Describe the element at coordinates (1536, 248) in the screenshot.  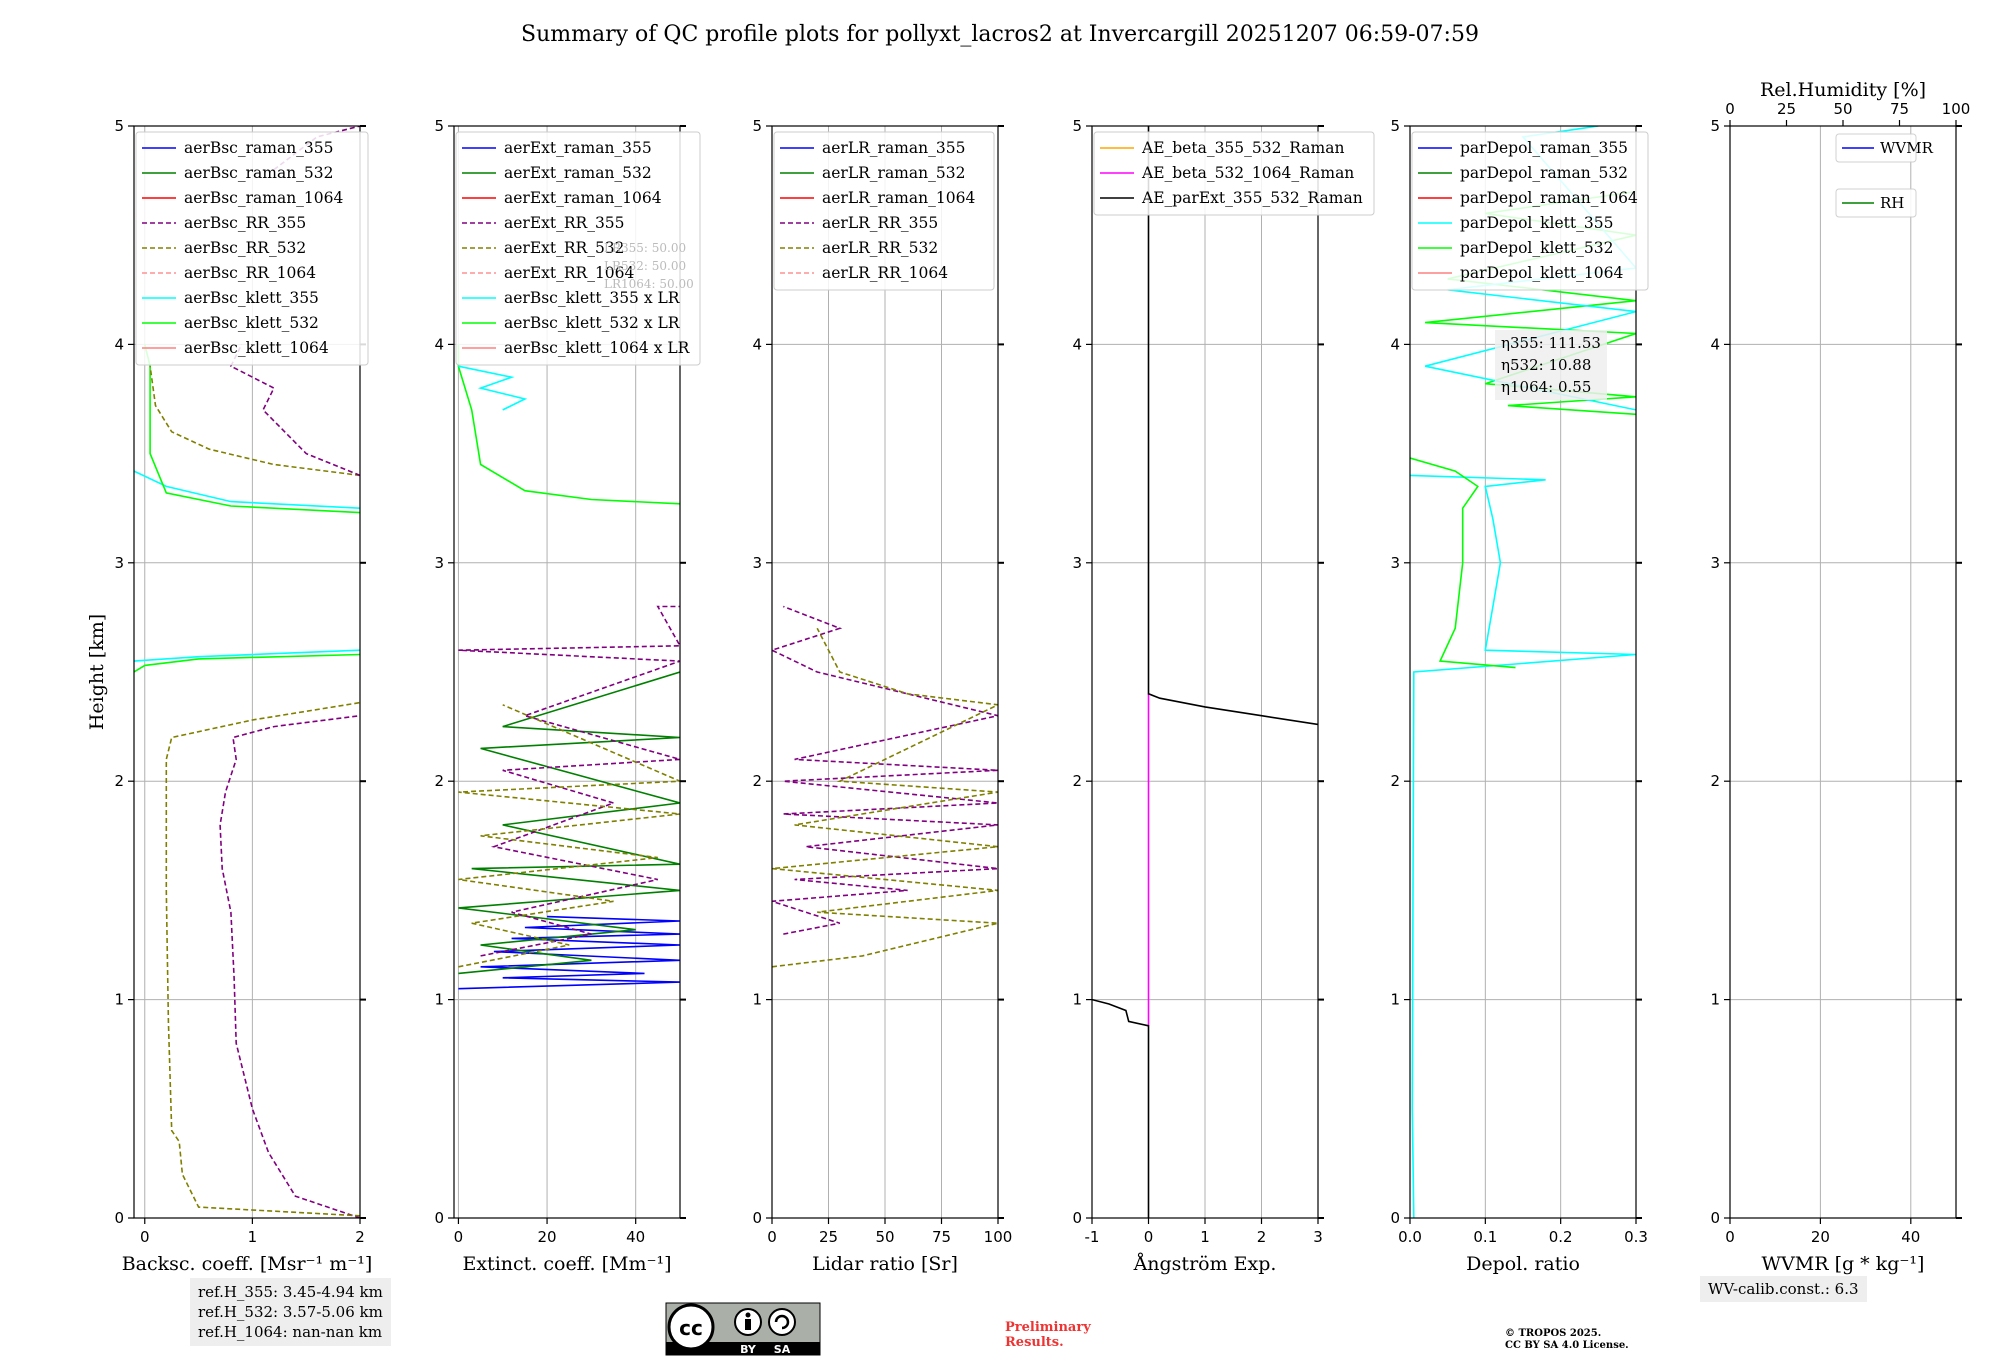
I see `legend-label: parDepol_klett_532` at that location.